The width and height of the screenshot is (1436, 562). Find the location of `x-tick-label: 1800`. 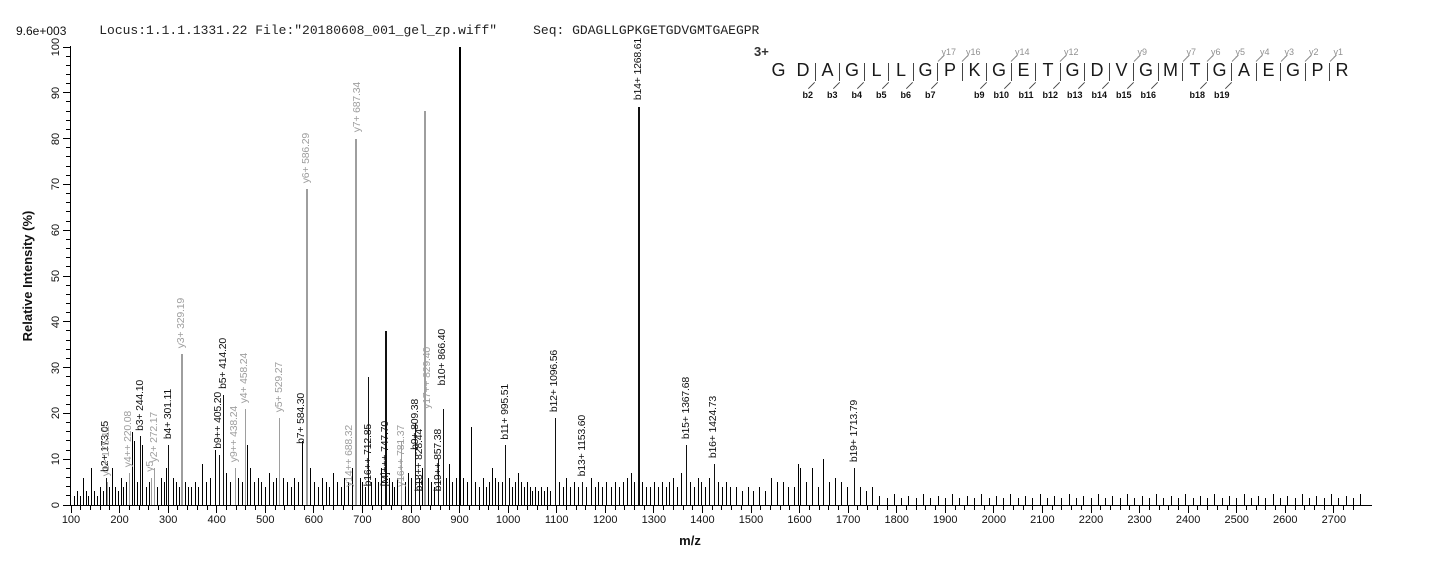

x-tick-label: 1800 is located at coordinates (896, 520).